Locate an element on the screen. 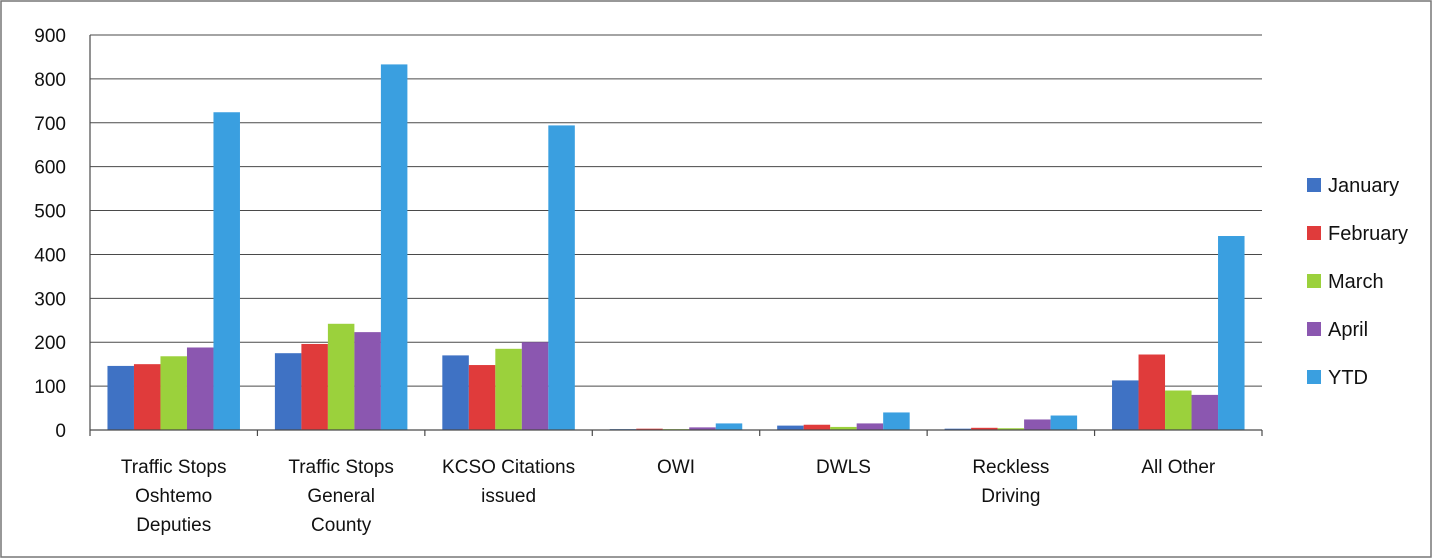 The width and height of the screenshot is (1432, 558). legend-swatch-january is located at coordinates (1314, 185).